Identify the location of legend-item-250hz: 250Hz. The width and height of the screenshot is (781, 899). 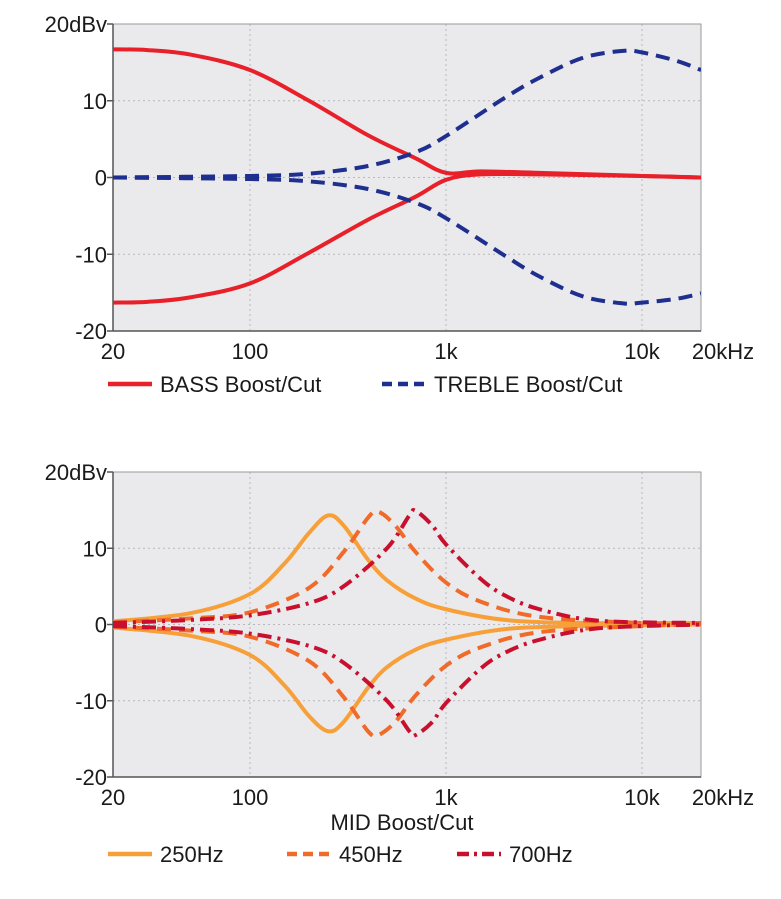
(166, 854).